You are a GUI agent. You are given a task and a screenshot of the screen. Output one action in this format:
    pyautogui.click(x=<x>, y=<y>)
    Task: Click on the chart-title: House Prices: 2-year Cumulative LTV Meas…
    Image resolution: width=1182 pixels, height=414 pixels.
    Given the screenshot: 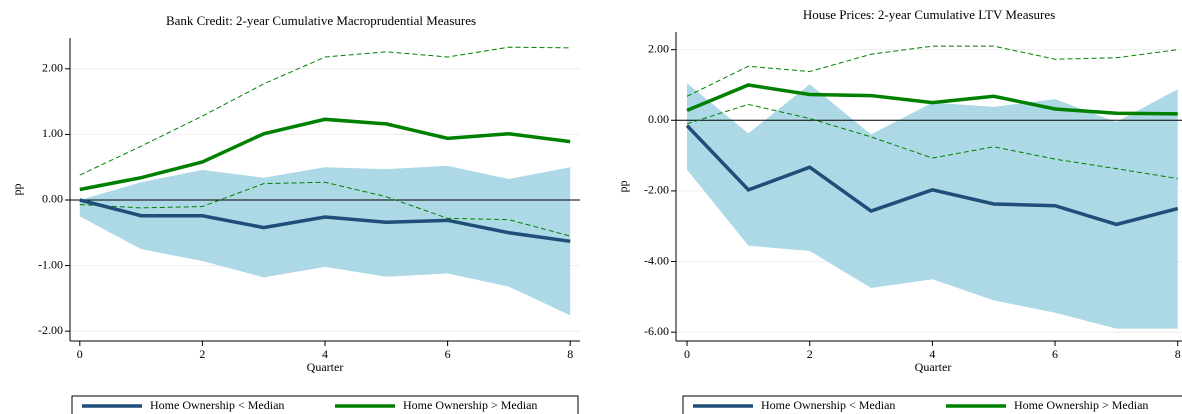 What is the action you would take?
    pyautogui.click(x=929, y=14)
    